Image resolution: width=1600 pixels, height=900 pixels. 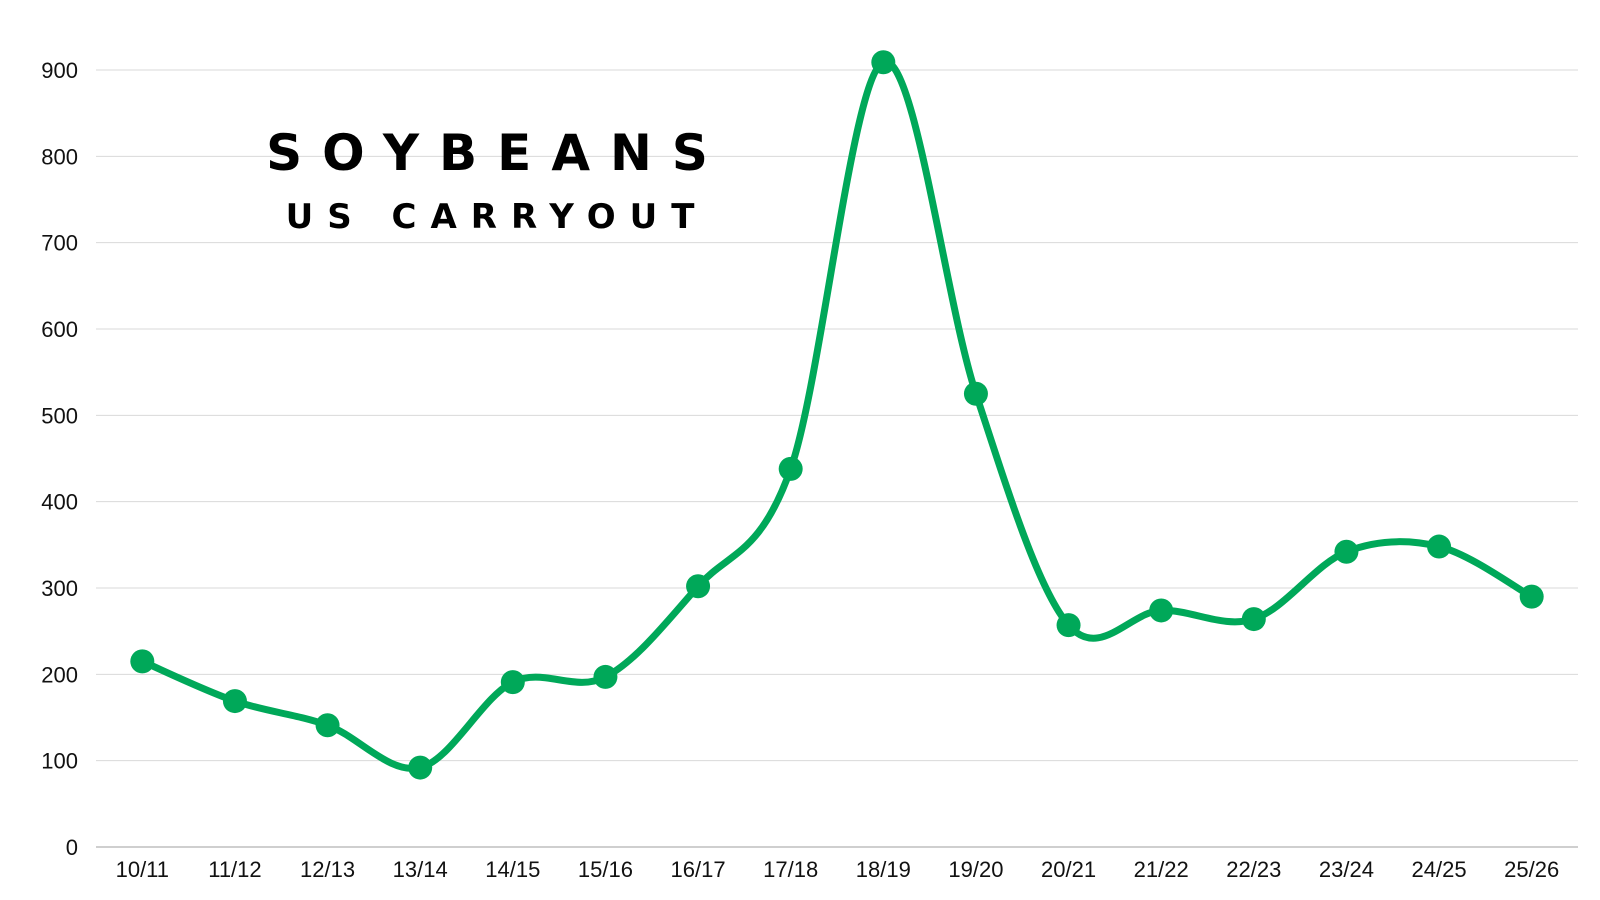 What do you see at coordinates (790, 869) in the screenshot?
I see `x-tick-label: 17/18` at bounding box center [790, 869].